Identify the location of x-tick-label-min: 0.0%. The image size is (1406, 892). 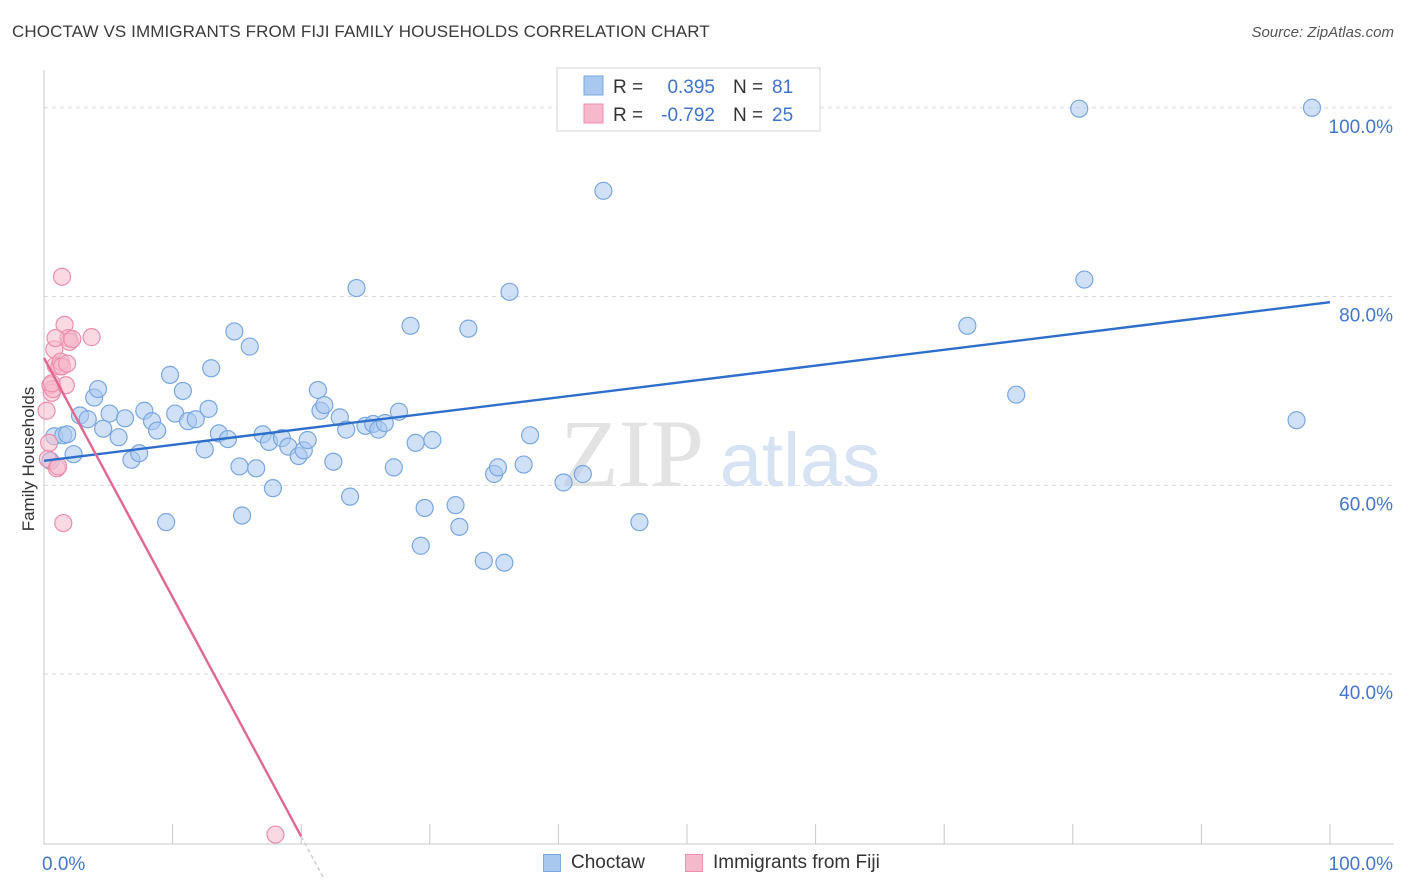
(63, 864).